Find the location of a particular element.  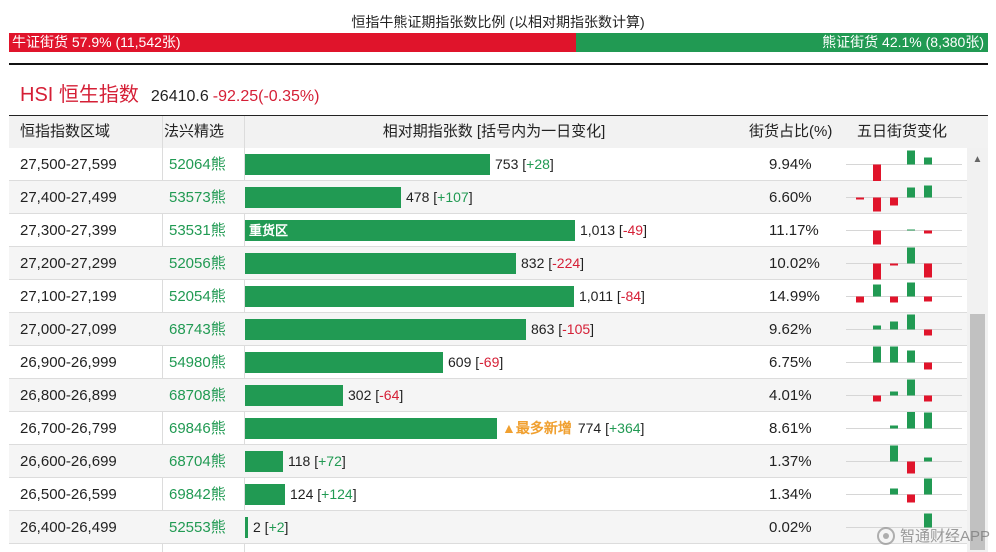

daily-change: +28 is located at coordinates (538, 164).